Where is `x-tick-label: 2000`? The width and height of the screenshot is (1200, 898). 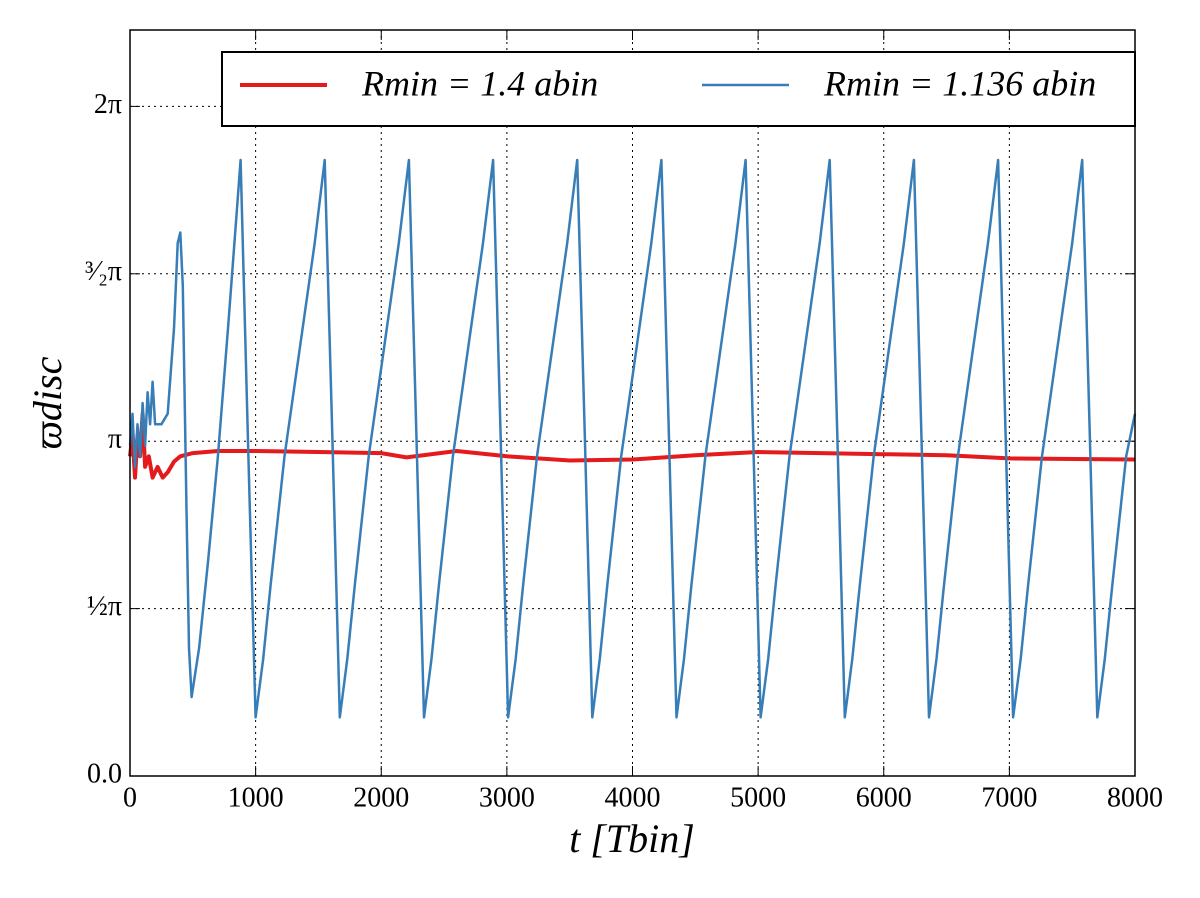 x-tick-label: 2000 is located at coordinates (381, 797).